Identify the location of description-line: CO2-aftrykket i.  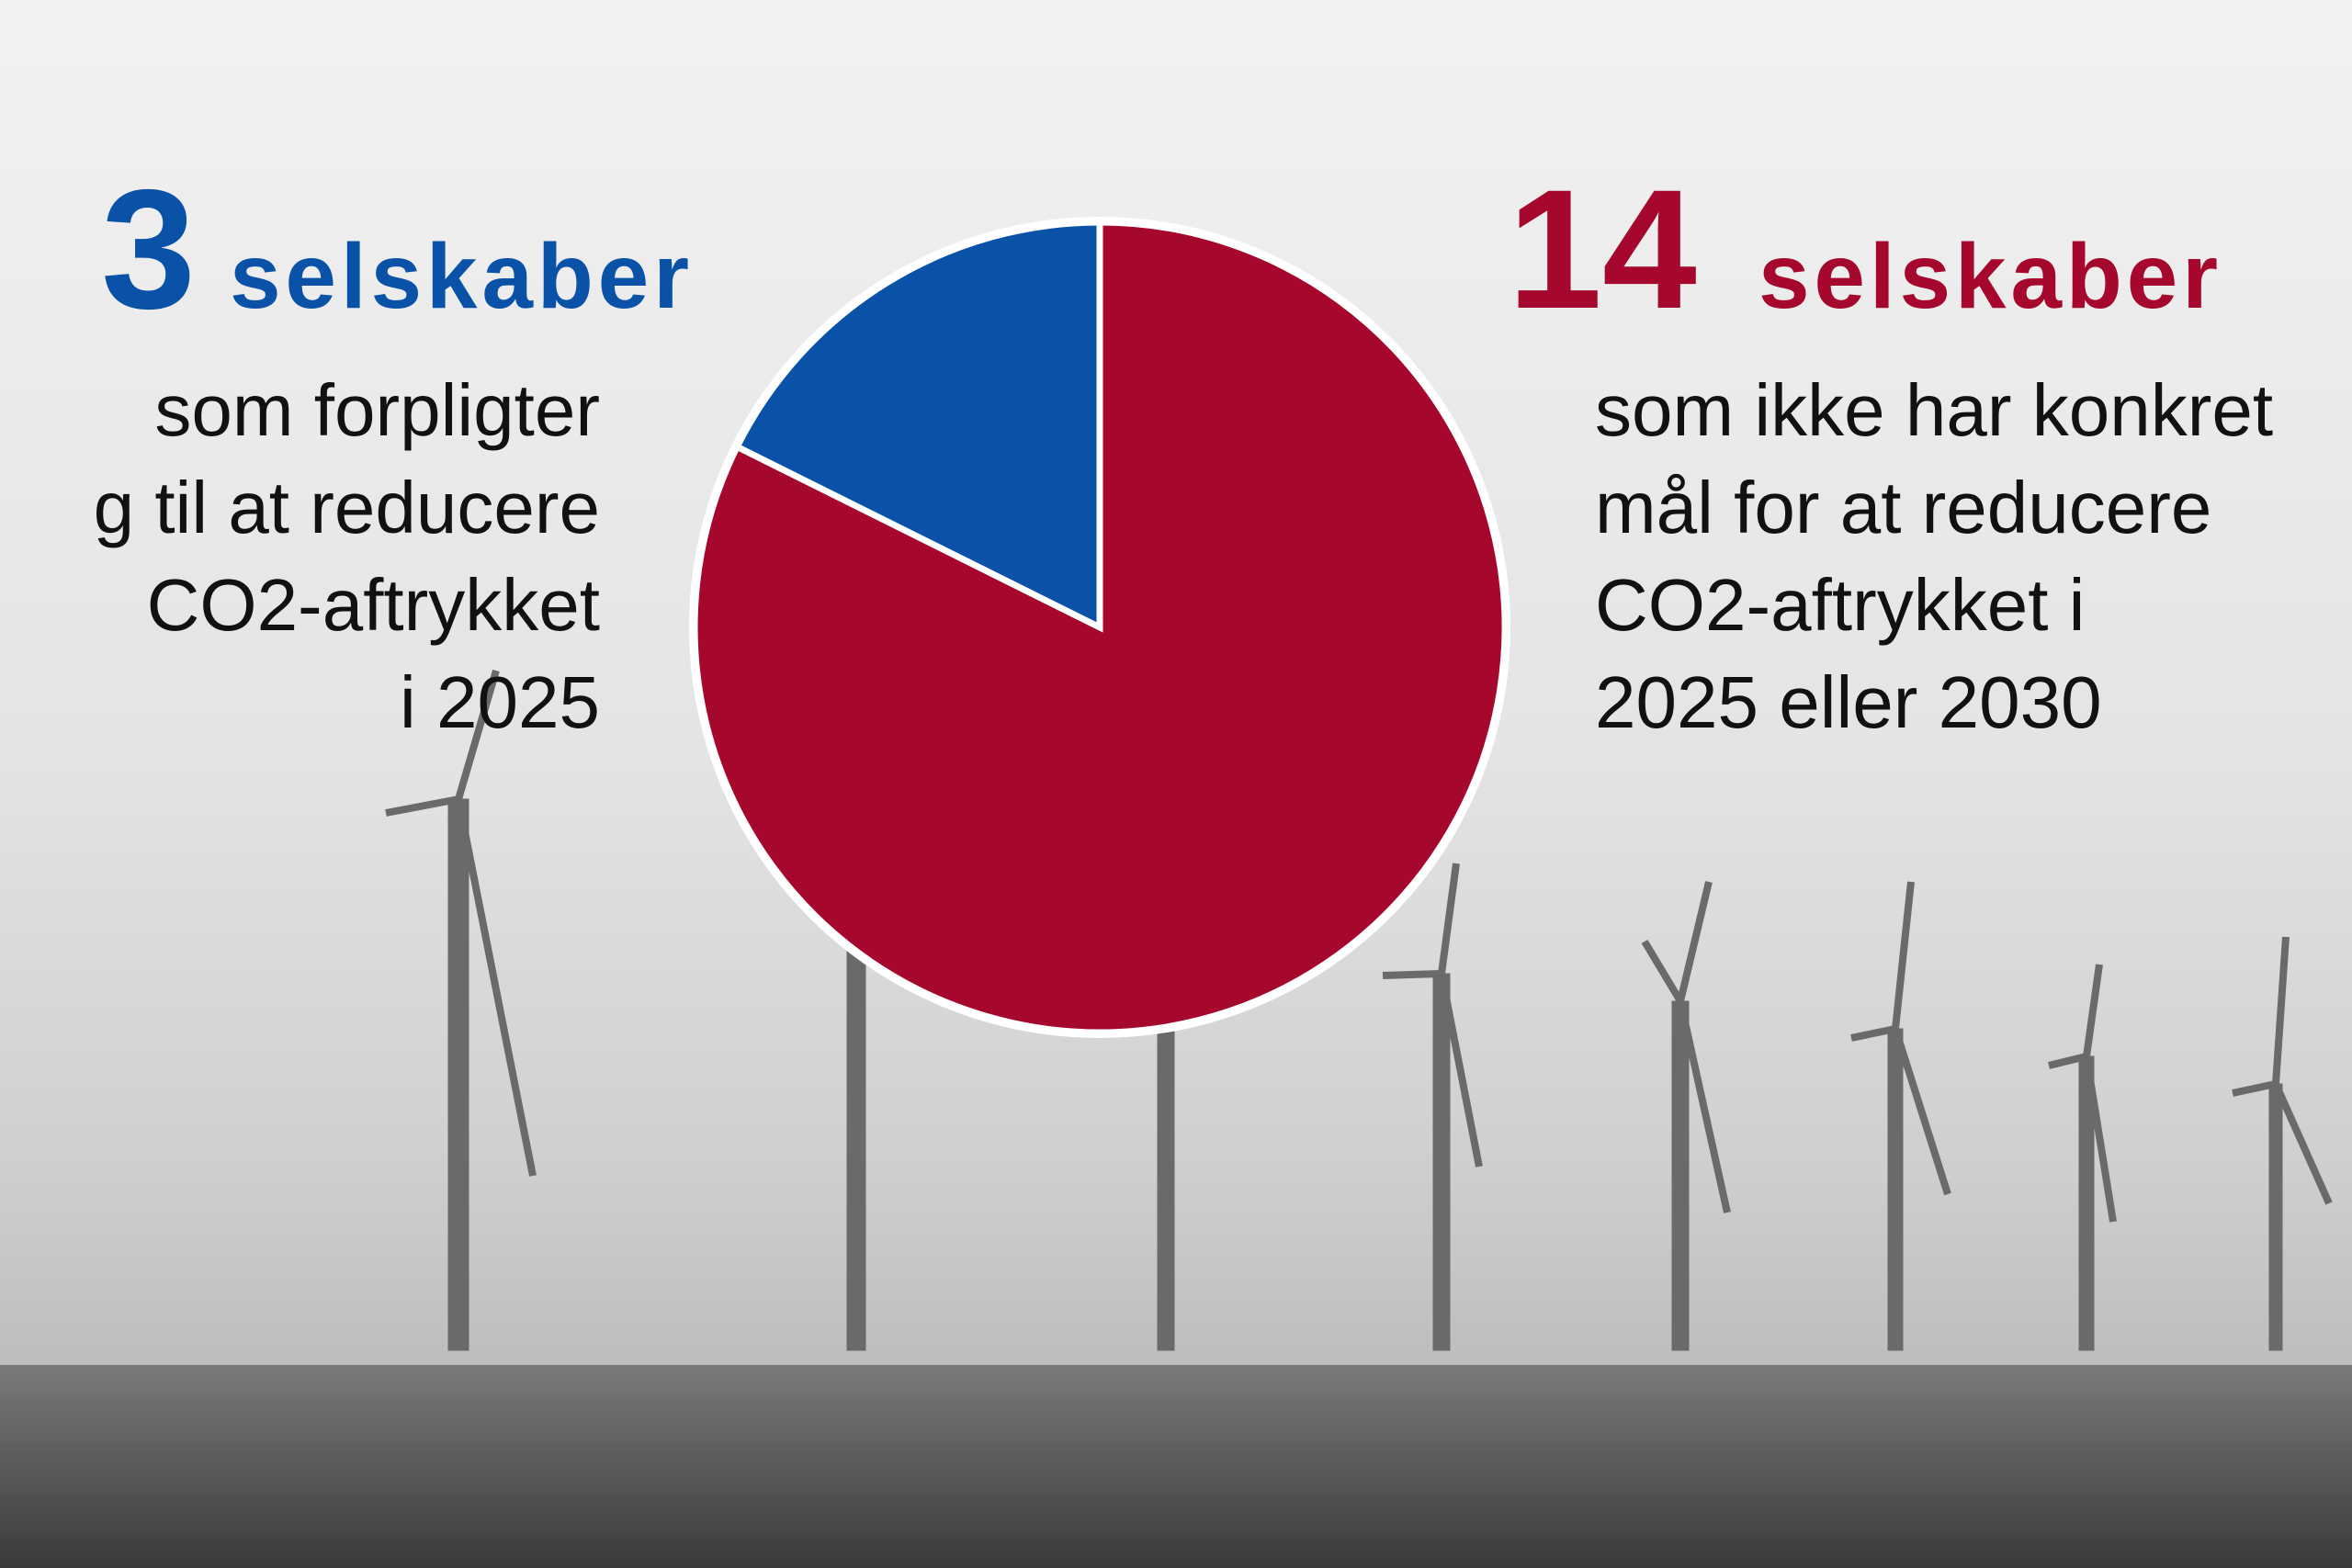
(1840, 605).